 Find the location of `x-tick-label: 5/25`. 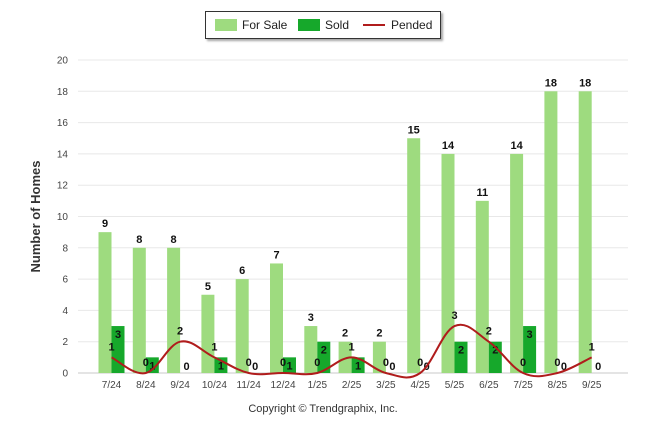

x-tick-label: 5/25 is located at coordinates (455, 385).